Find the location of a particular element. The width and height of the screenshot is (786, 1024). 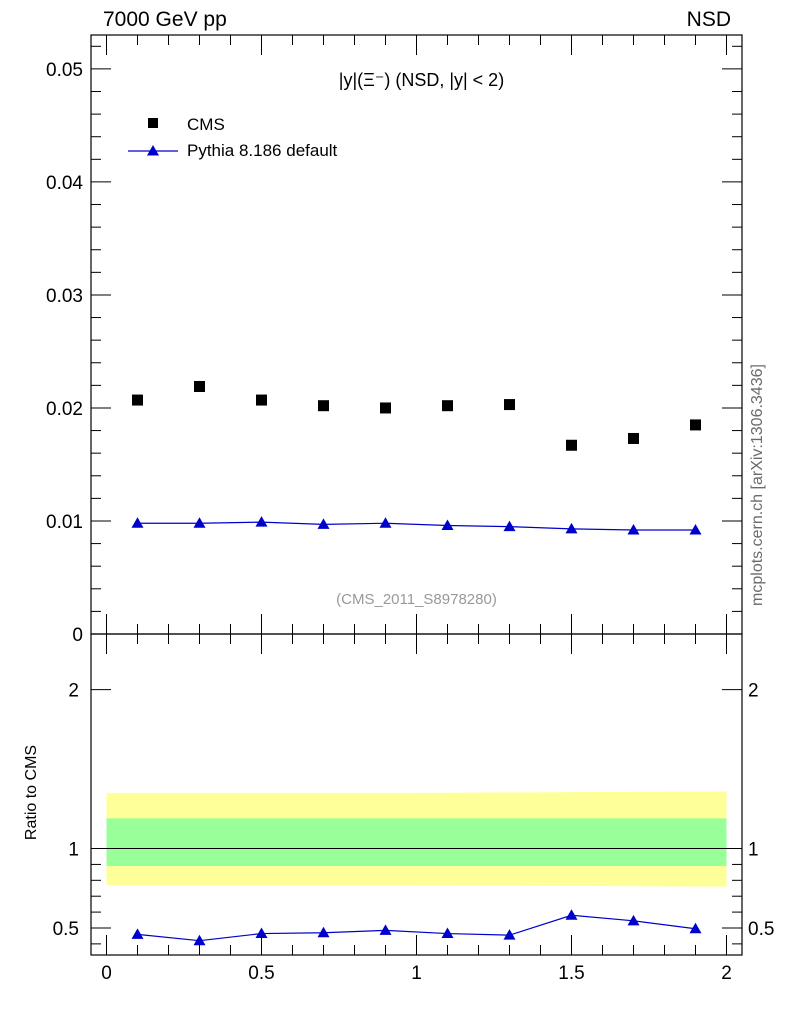

ratio-y-tick-label: 0.5 is located at coordinates (66, 929).